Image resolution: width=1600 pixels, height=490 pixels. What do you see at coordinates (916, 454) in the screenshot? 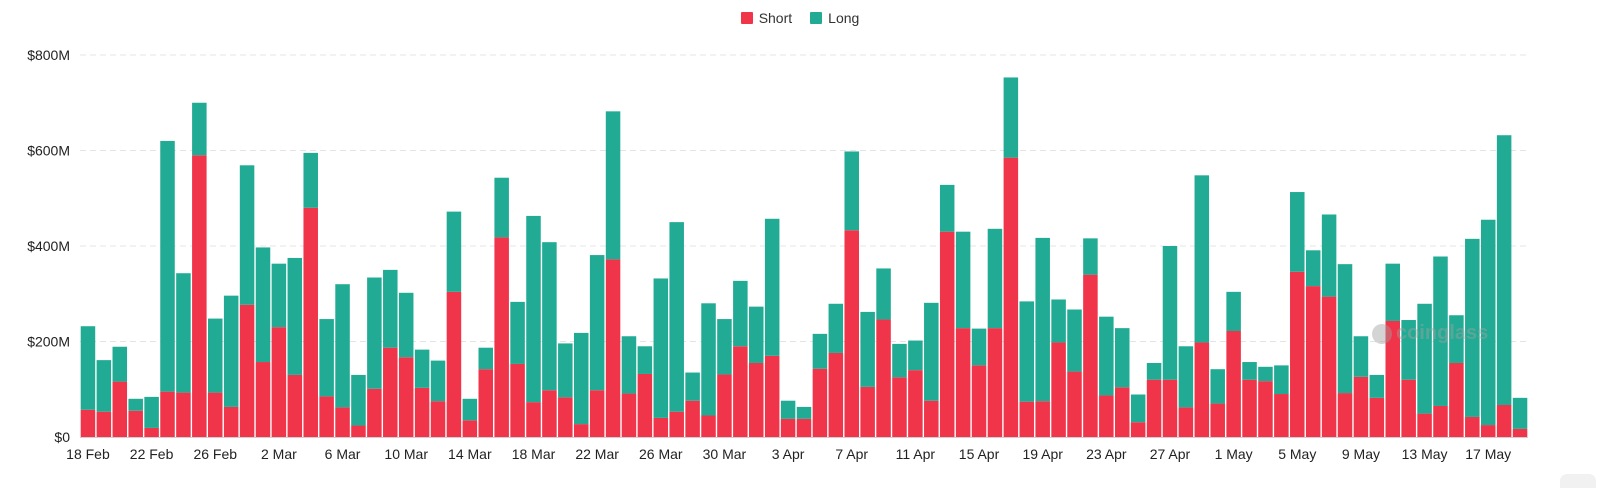
I see `x-tick-label: 11 Apr` at bounding box center [916, 454].